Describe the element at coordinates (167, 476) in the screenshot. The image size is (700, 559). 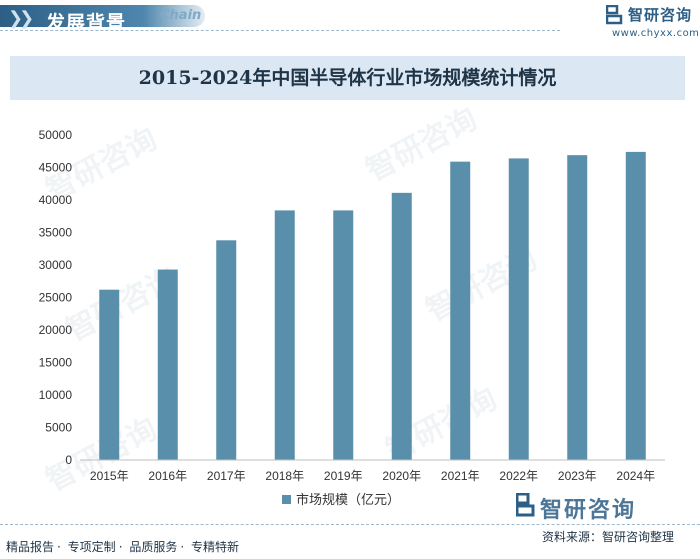
I see `x-tick-label: 2016年` at that location.